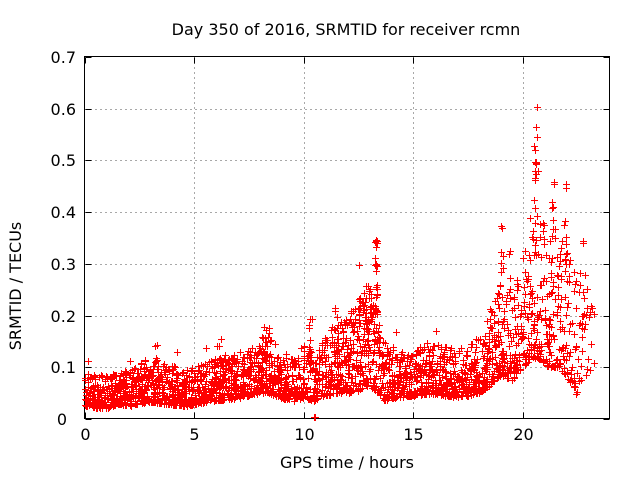  What do you see at coordinates (413, 434) in the screenshot?
I see `x-tick-label: 15` at bounding box center [413, 434].